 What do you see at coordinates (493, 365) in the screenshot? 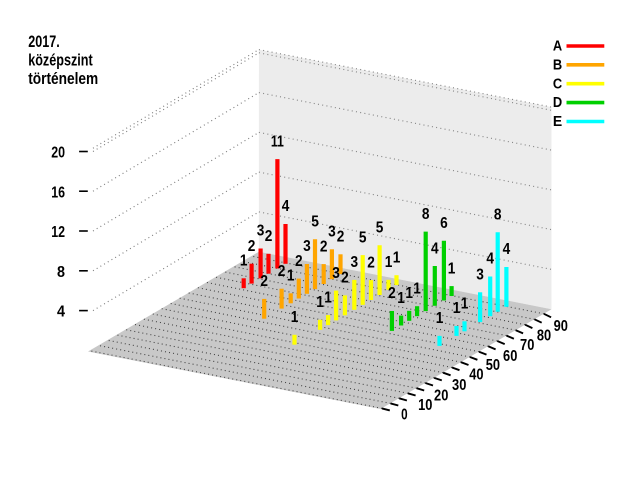
I see `svg-text: 50` at bounding box center [493, 365].